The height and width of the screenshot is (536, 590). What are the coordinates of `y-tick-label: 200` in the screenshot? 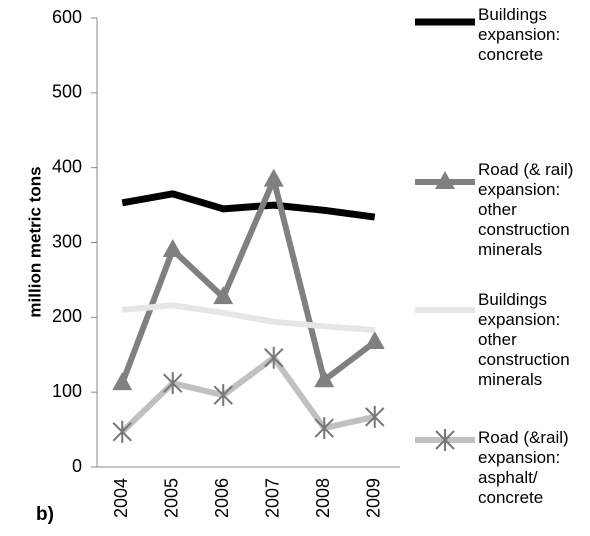 It's located at (67, 316).